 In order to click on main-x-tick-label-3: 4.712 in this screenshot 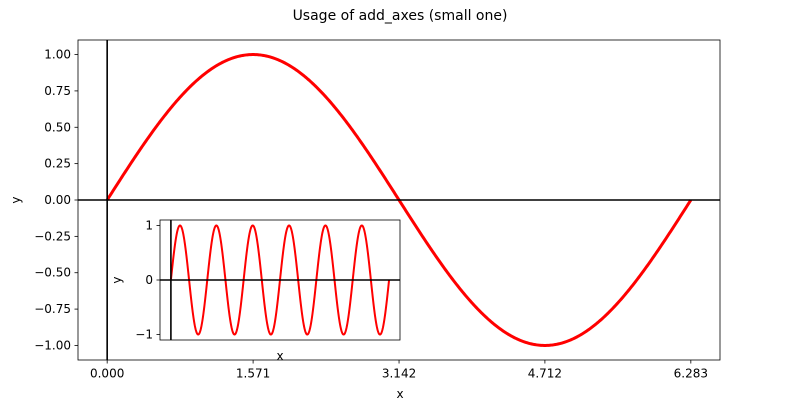, I will do `click(545, 374)`.